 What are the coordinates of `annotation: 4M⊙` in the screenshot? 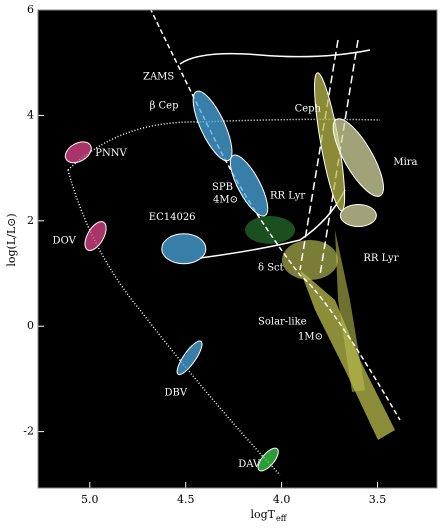 It's located at (225, 200).